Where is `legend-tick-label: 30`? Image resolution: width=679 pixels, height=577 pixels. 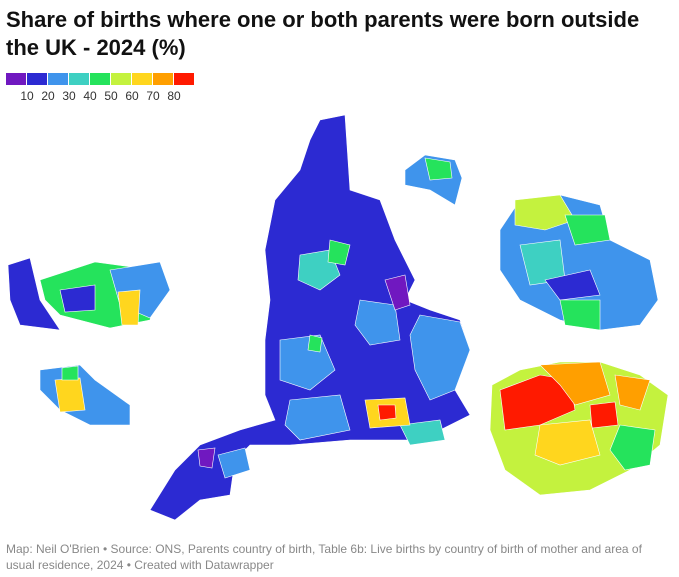
legend-tick-label: 30 is located at coordinates (69, 96).